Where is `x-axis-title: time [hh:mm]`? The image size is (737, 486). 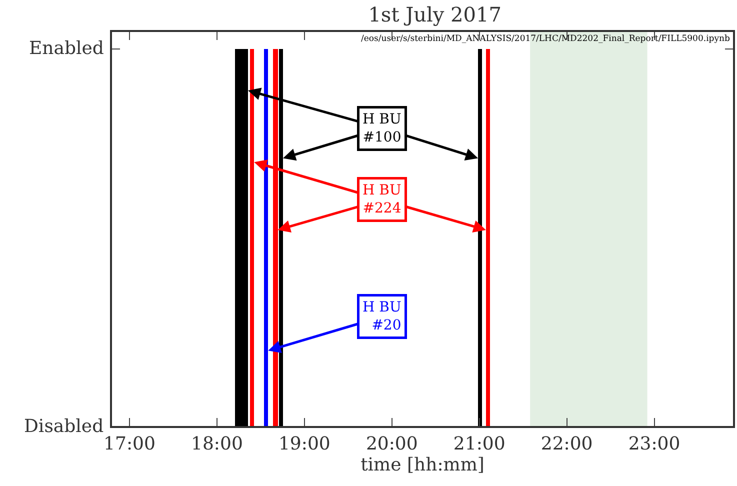 x-axis-title: time [hh:mm] is located at coordinates (422, 465).